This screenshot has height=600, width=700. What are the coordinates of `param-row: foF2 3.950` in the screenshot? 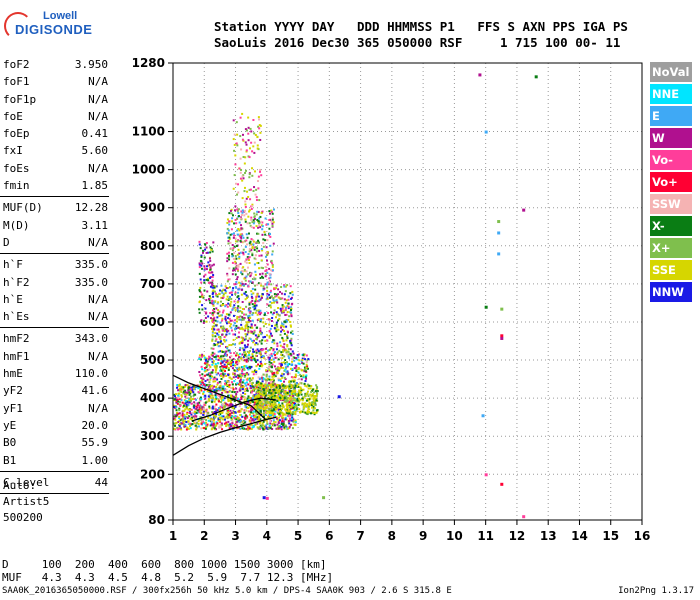 It's located at (56, 64).